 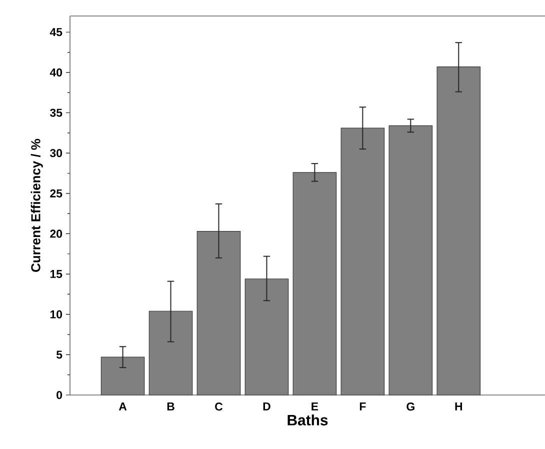 I want to click on y-axis-title: Current Efficiency / %, so click(x=36, y=205).